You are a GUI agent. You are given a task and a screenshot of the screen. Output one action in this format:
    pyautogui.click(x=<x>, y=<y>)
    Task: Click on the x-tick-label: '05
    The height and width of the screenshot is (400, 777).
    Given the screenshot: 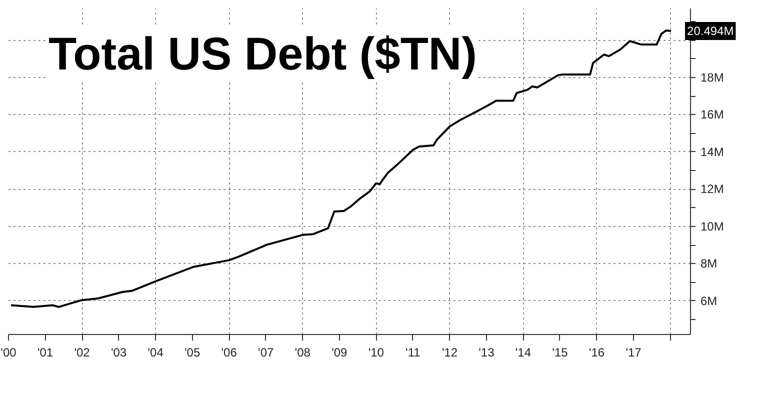 What is the action you would take?
    pyautogui.click(x=192, y=353)
    